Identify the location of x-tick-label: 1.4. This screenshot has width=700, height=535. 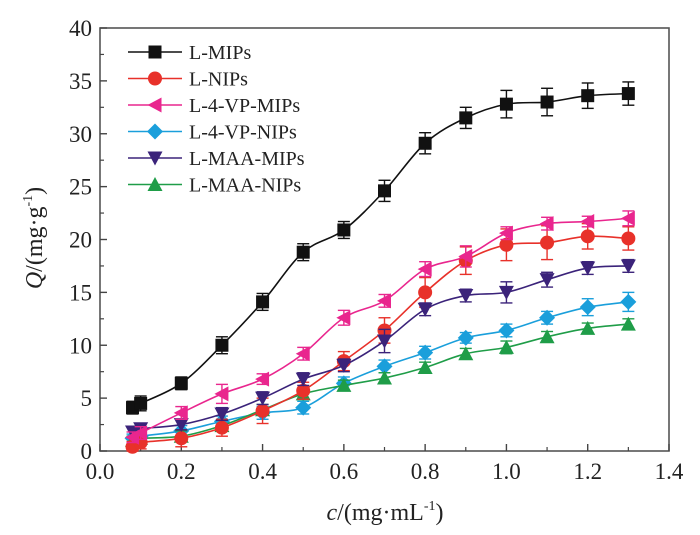
(669, 471).